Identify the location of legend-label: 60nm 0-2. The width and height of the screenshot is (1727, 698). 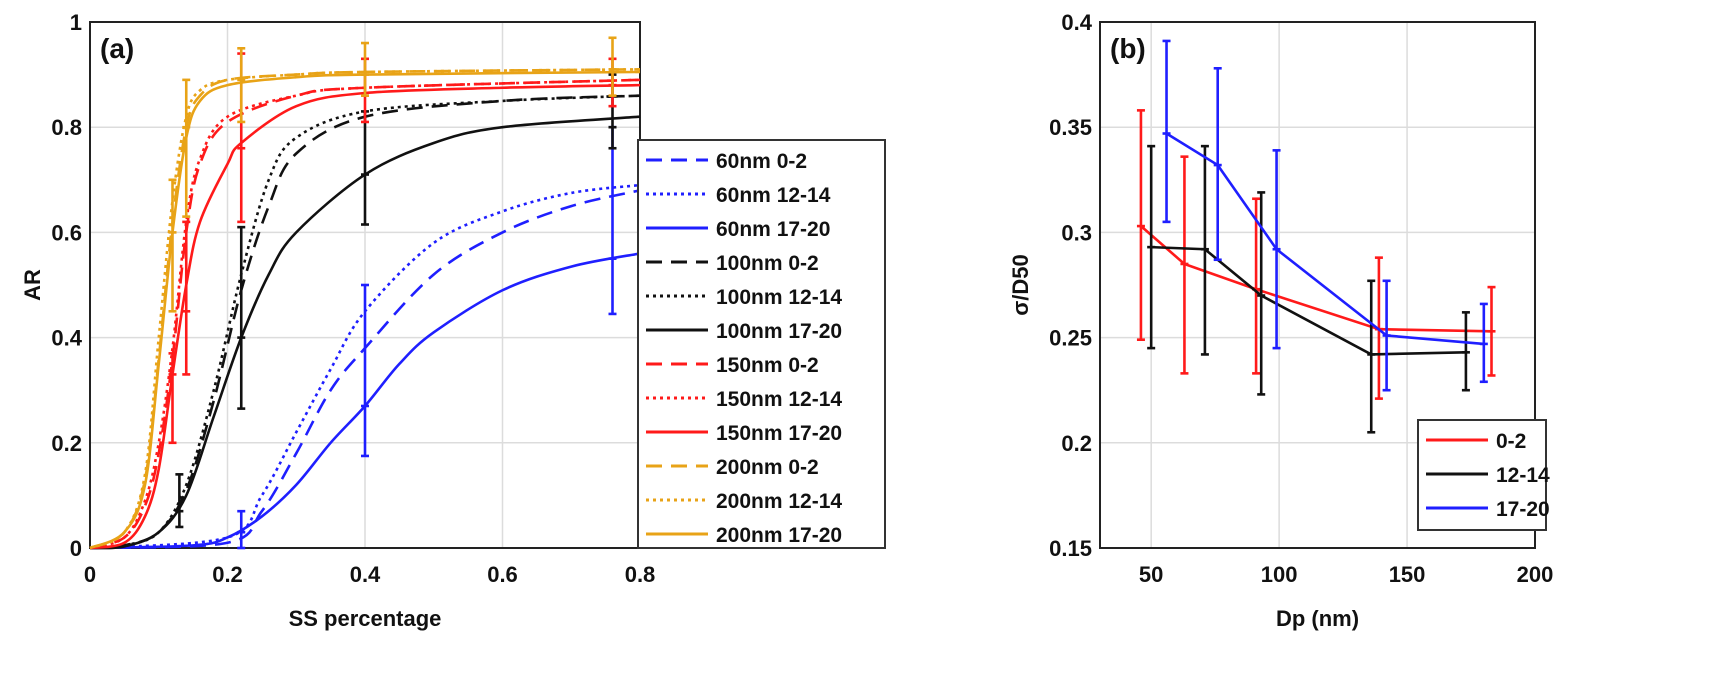
(761, 161).